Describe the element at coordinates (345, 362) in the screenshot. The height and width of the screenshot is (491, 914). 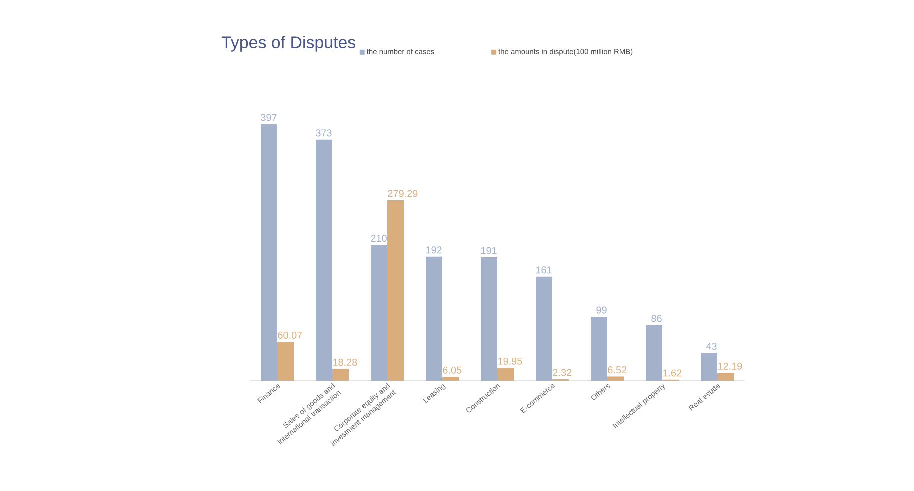
I see `data-label: 18.28` at that location.